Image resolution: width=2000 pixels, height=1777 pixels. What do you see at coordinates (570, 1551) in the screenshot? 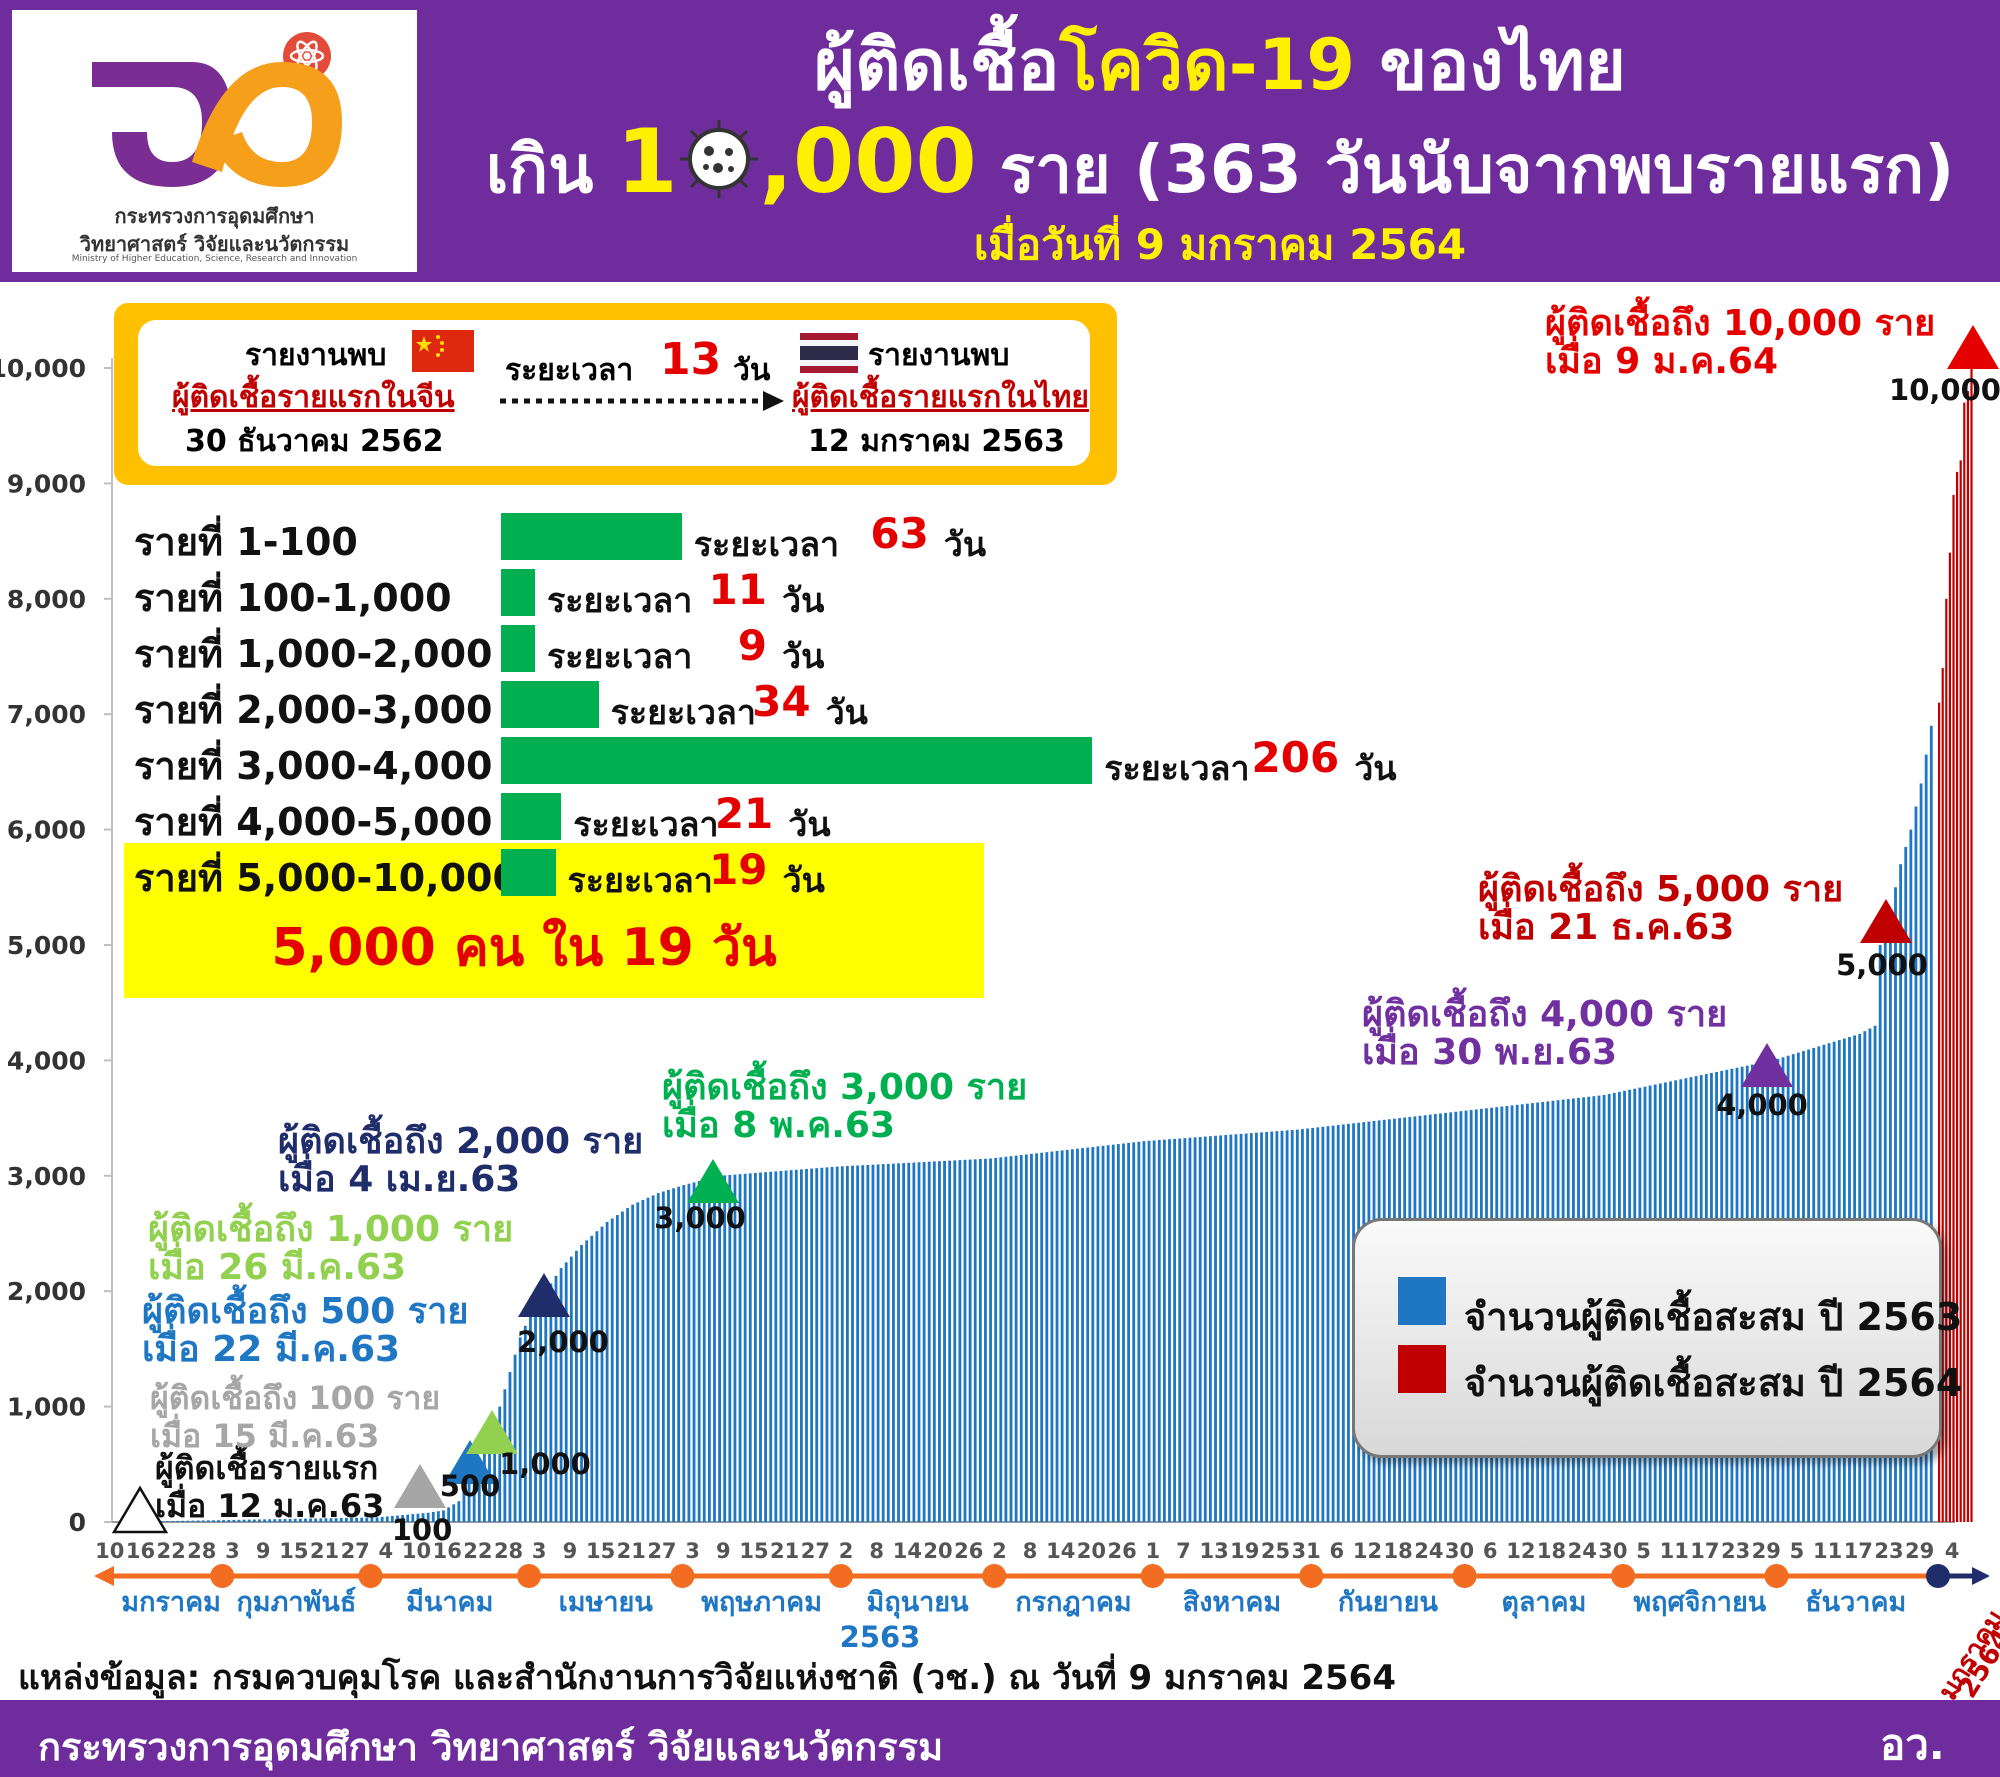
I see `x-day-label: 9` at bounding box center [570, 1551].